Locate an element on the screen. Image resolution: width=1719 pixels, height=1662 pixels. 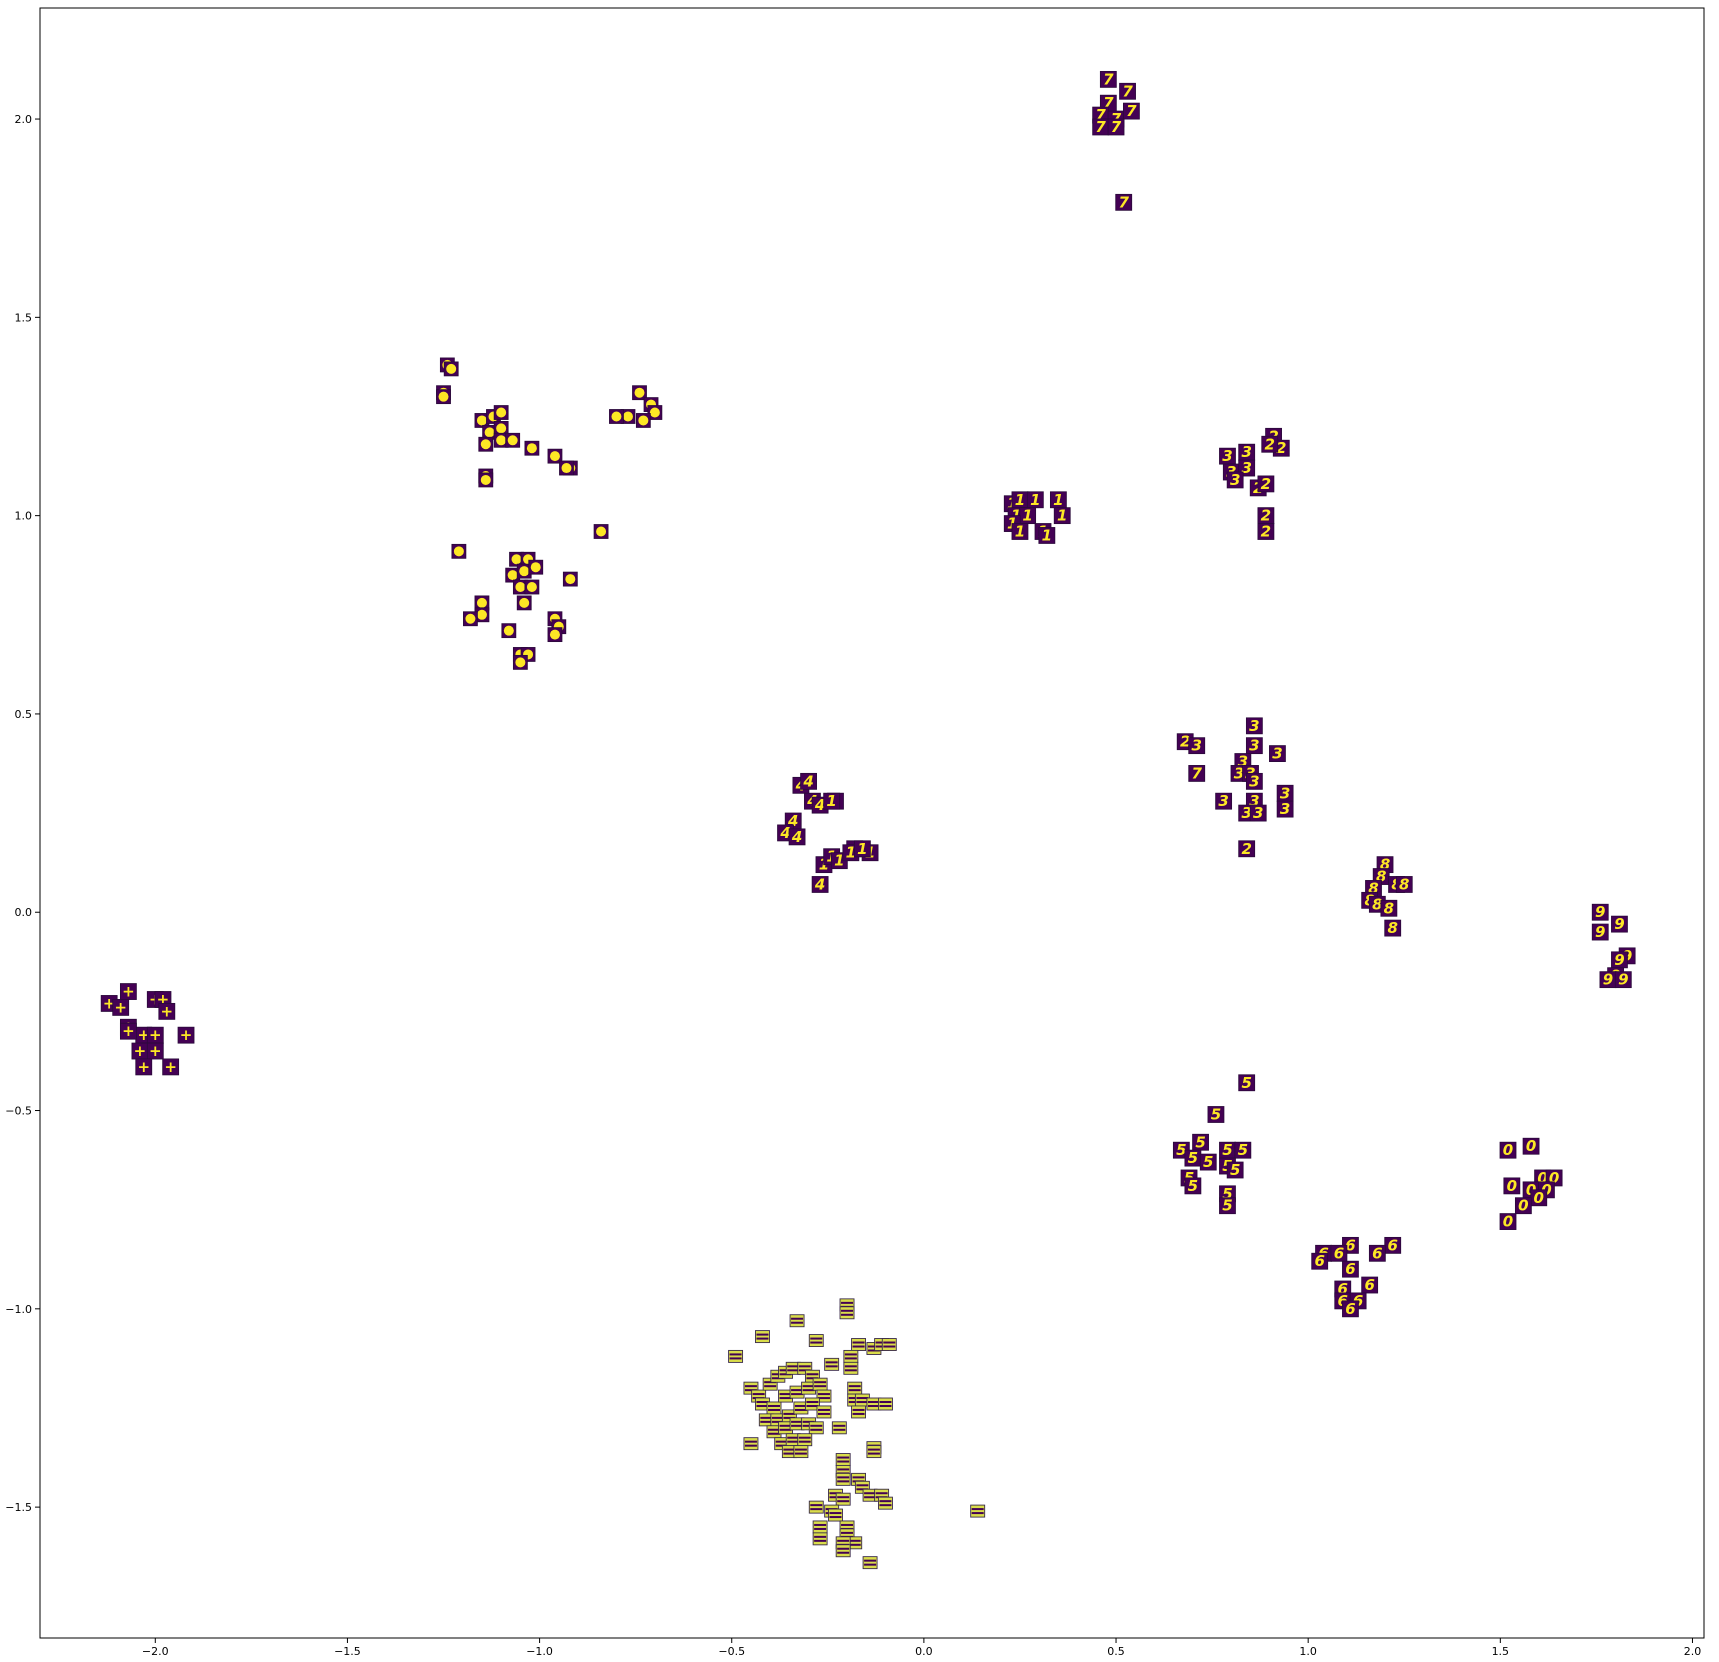
data-point-marker: 6 is located at coordinates (1377, 1253).